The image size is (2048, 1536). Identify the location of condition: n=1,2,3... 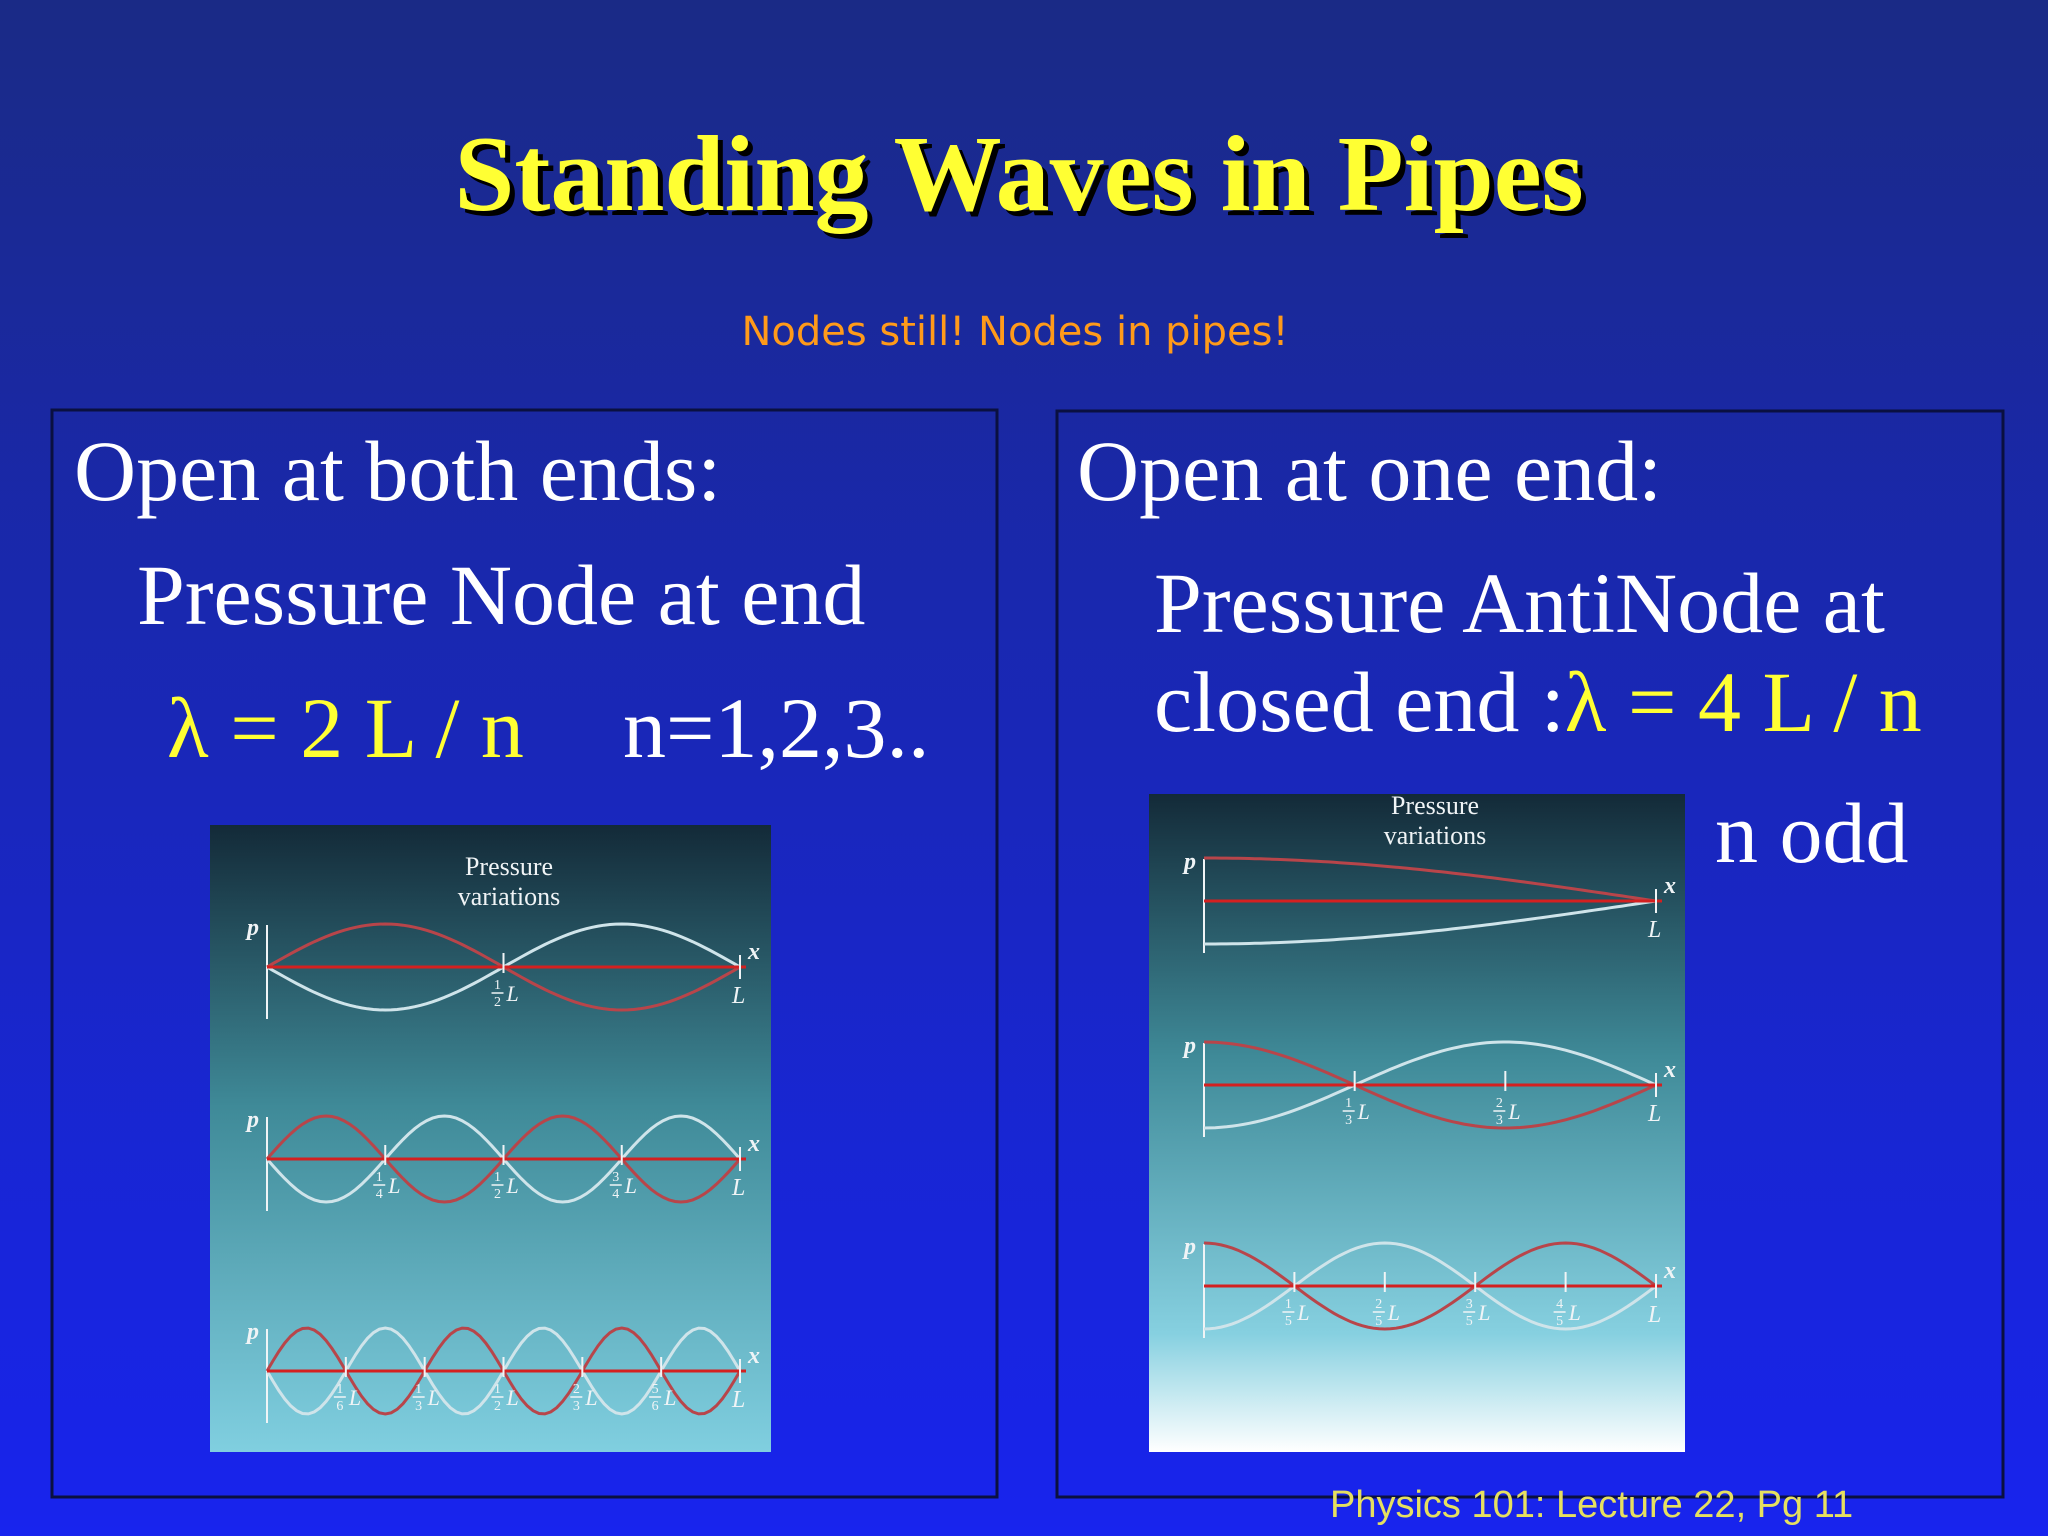
(776, 728).